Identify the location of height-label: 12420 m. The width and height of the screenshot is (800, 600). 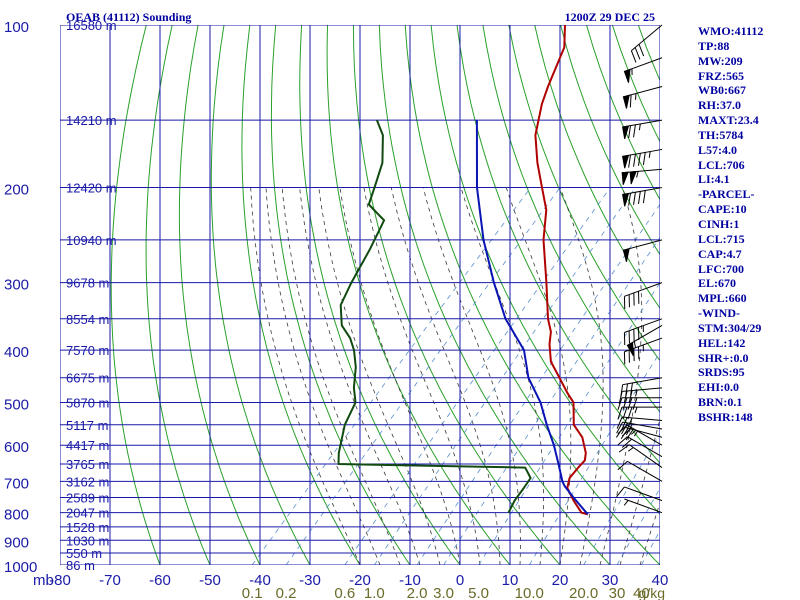
(91, 188).